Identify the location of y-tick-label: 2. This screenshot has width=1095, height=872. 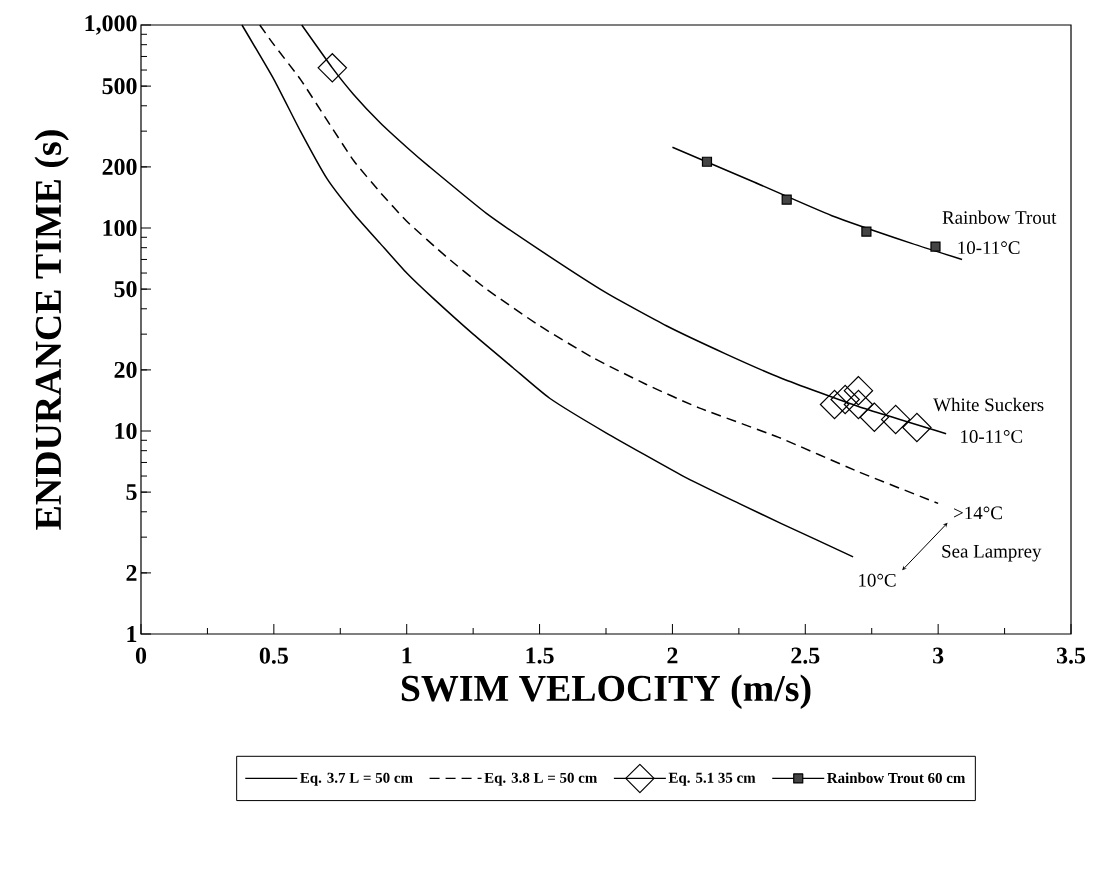
(131, 572).